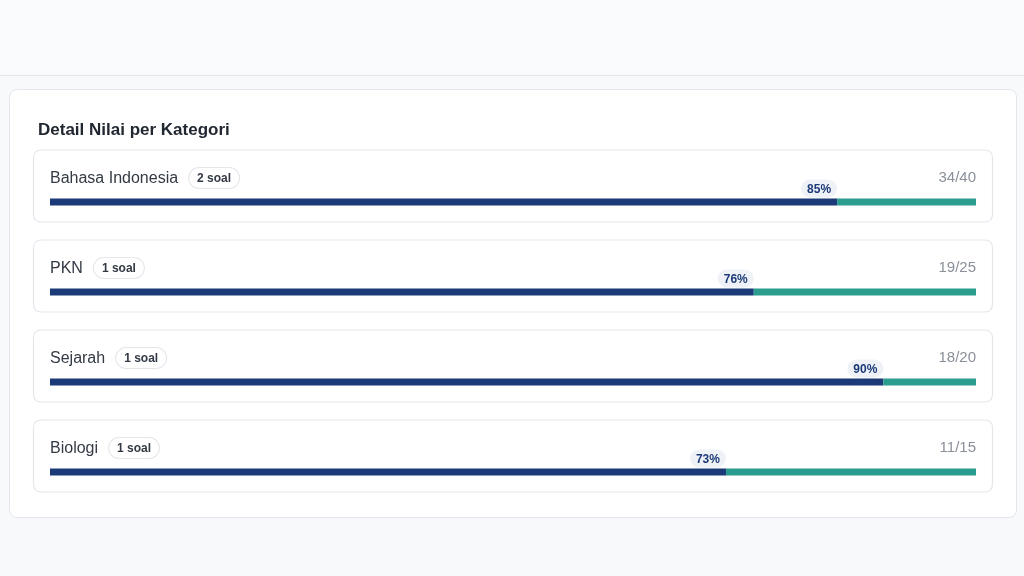 This screenshot has height=576, width=1024. I want to click on data-label: 73%, so click(708, 458).